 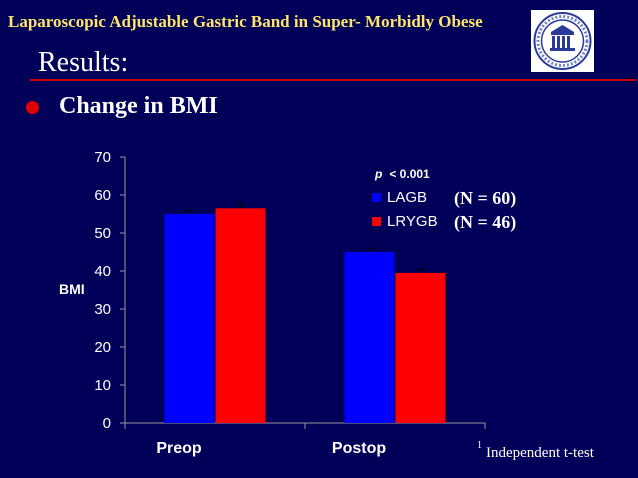 What do you see at coordinates (420, 347) in the screenshot?
I see `bar-lrygb-postop` at bounding box center [420, 347].